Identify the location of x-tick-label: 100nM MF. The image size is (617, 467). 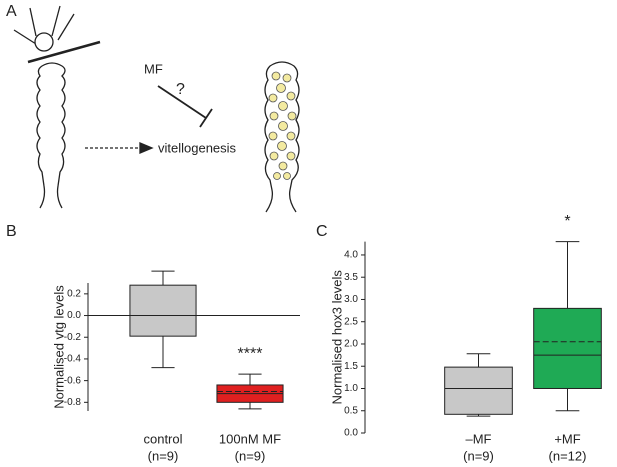
(250, 438).